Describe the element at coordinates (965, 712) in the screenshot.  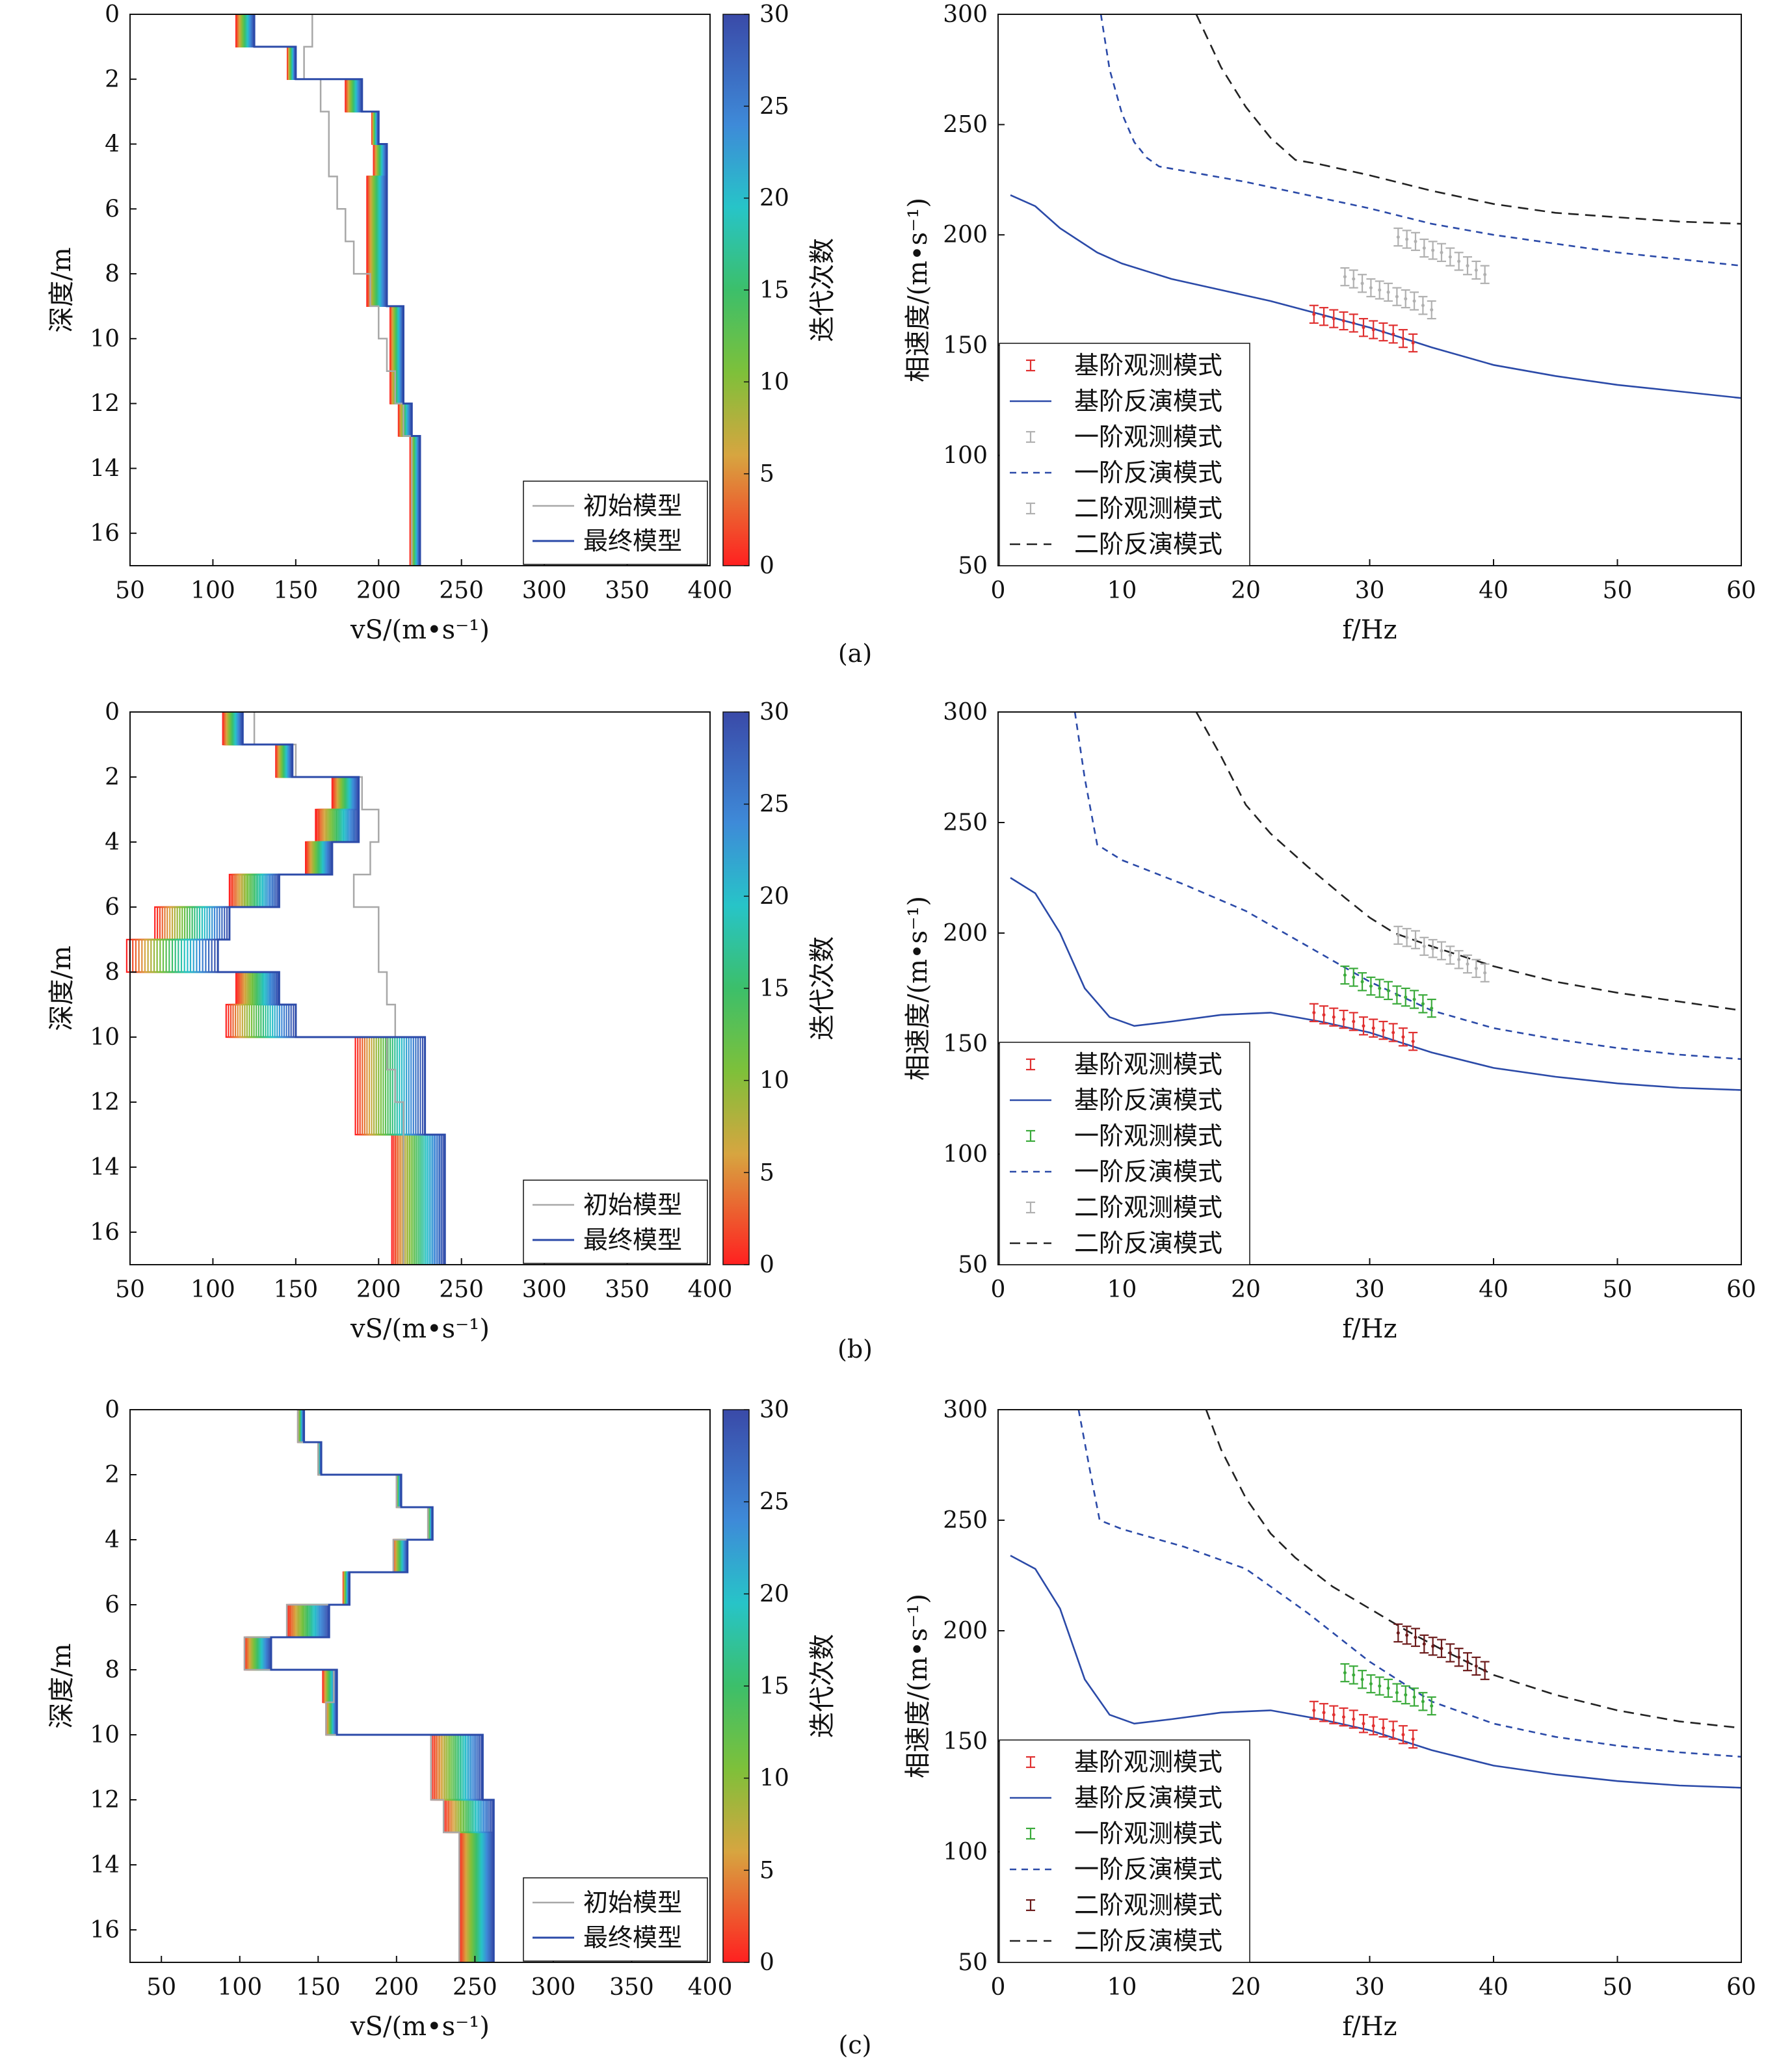
I see `y-tick-label: 300` at that location.